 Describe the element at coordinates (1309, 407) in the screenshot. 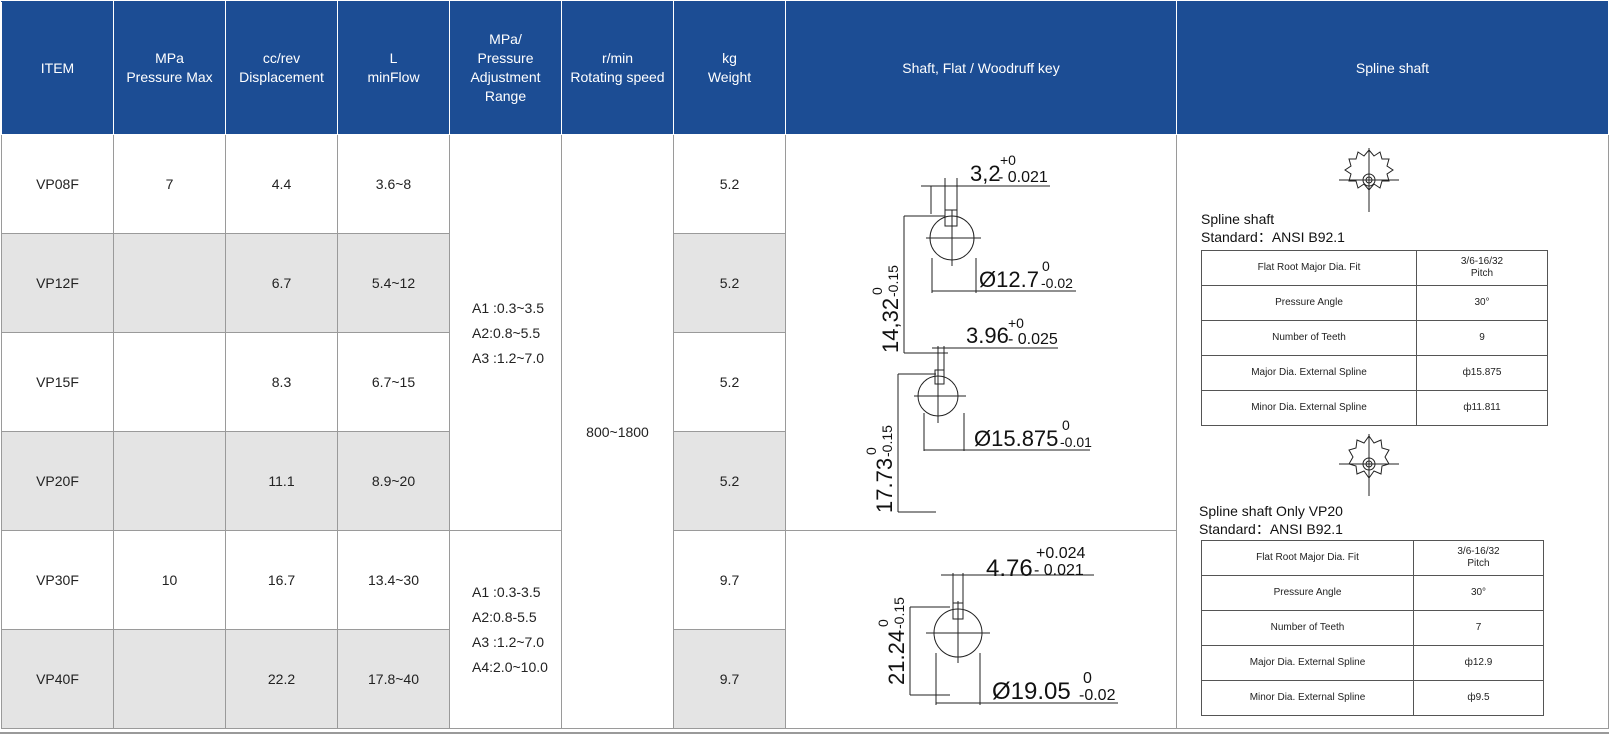

I see `spline-1-label: Minor Dia. External Spline` at that location.